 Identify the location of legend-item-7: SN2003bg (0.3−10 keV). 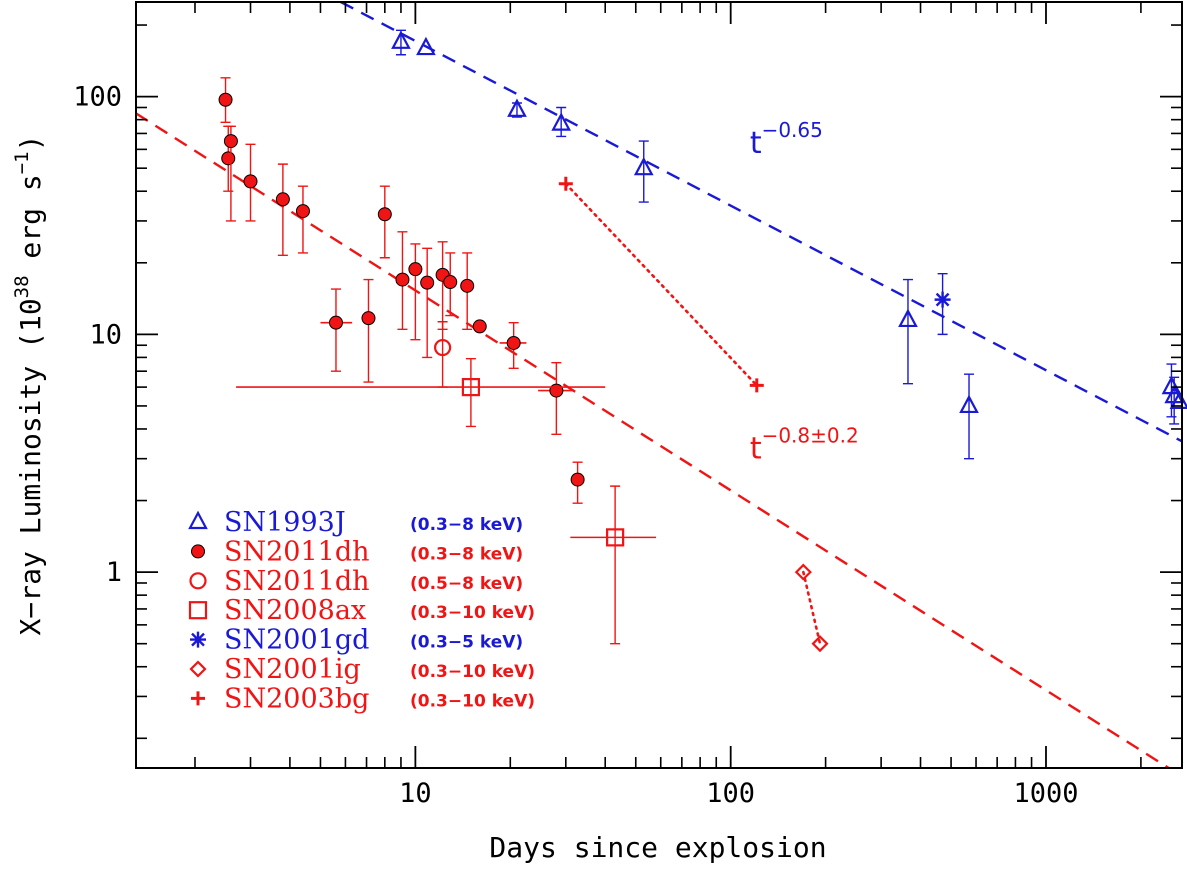
(363, 698).